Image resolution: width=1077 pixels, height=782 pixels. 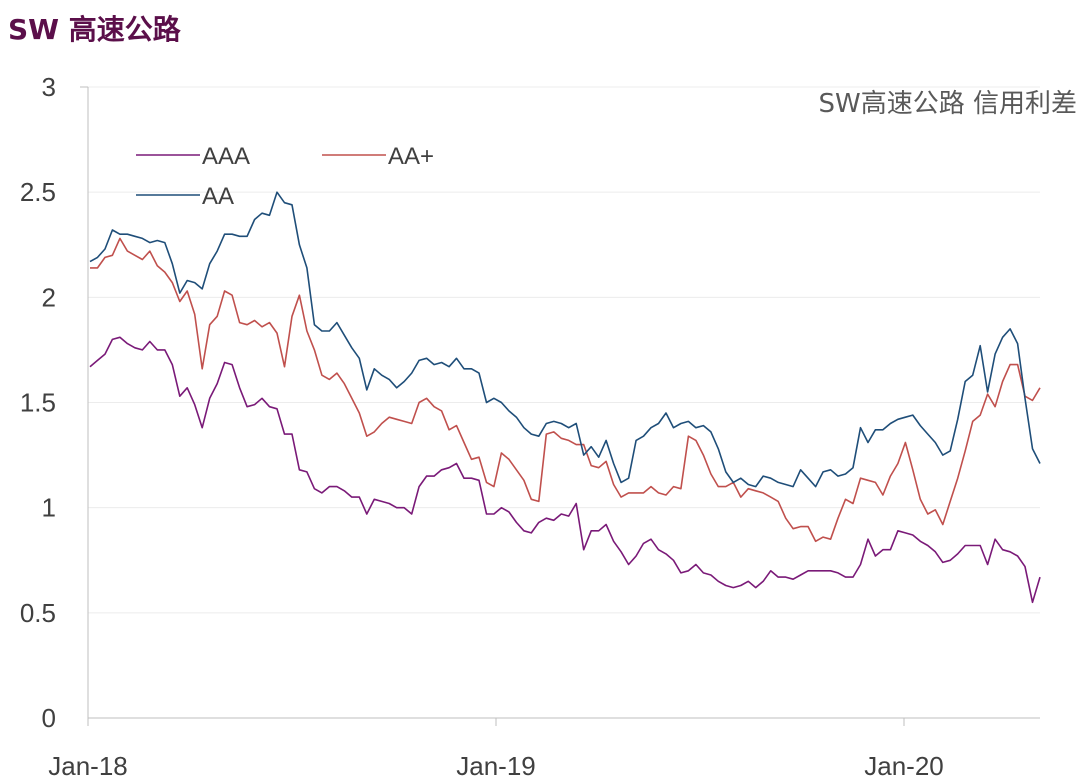 I want to click on legend-label: AA, so click(x=218, y=196).